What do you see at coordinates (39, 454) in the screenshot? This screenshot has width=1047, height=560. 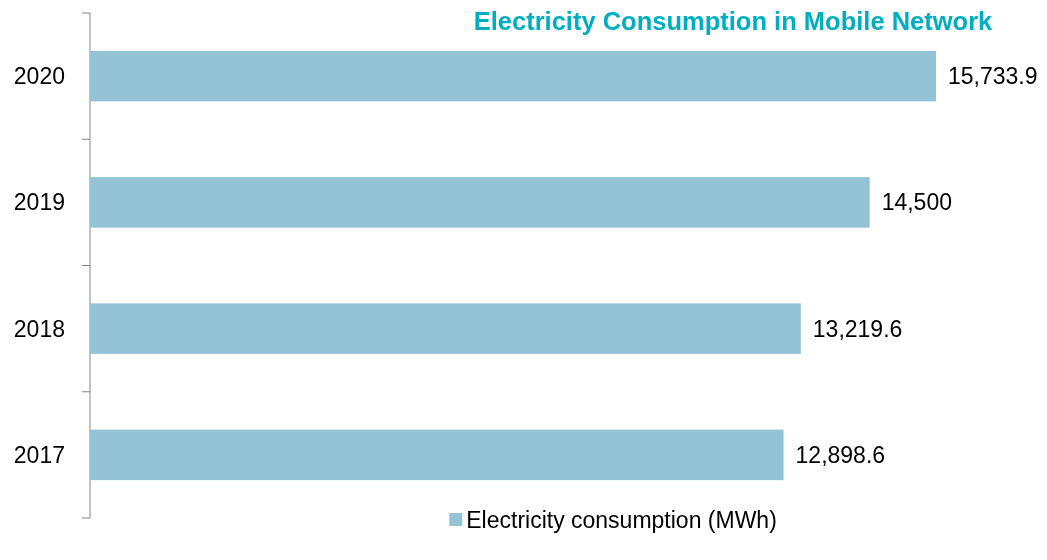 I see `y-tick-label: 2017` at bounding box center [39, 454].